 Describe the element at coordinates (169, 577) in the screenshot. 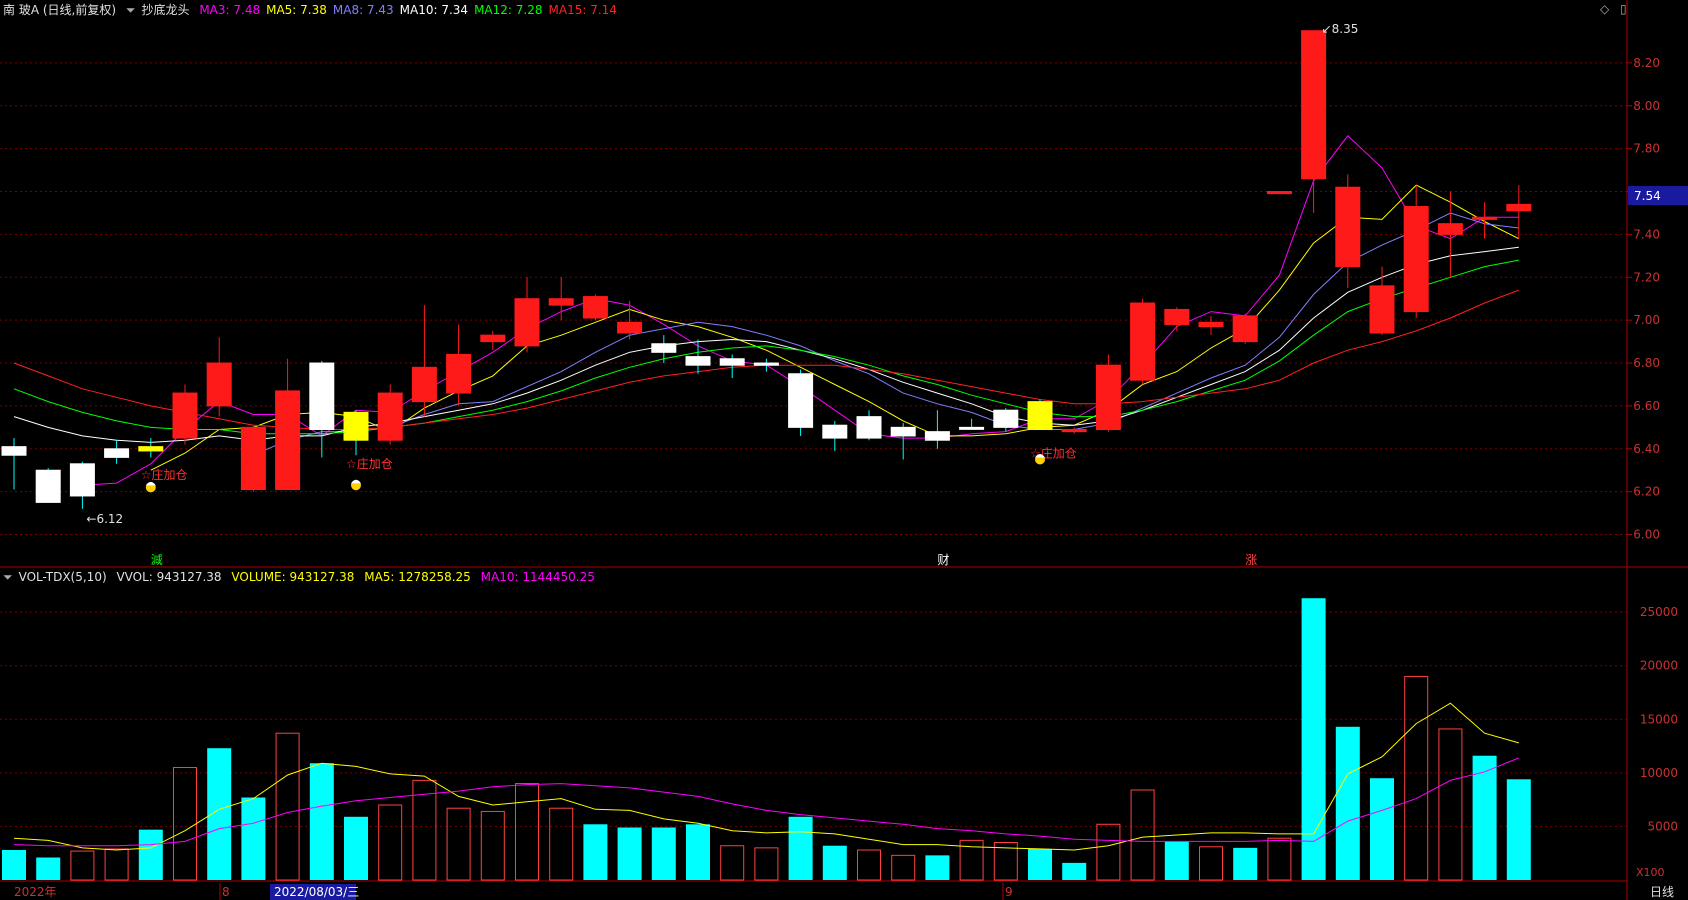

I see `vvol-value: VVOL: 943127.38` at that location.